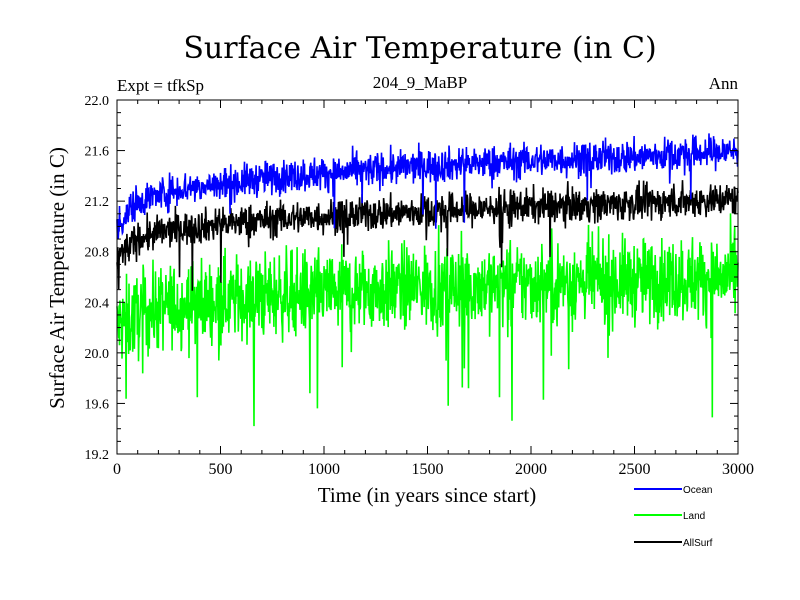  I want to click on y-tick-label: 19.6, so click(97, 404).